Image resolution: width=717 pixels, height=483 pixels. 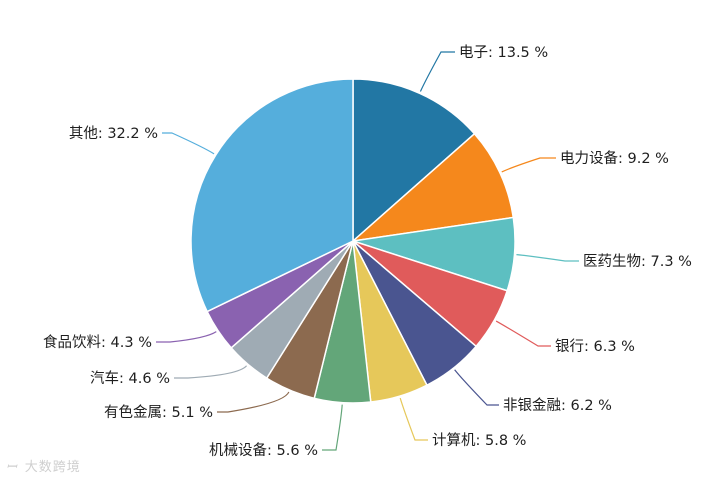 What do you see at coordinates (503, 52) in the screenshot?
I see `slice-label-1: 电子: 13.5 %` at bounding box center [503, 52].